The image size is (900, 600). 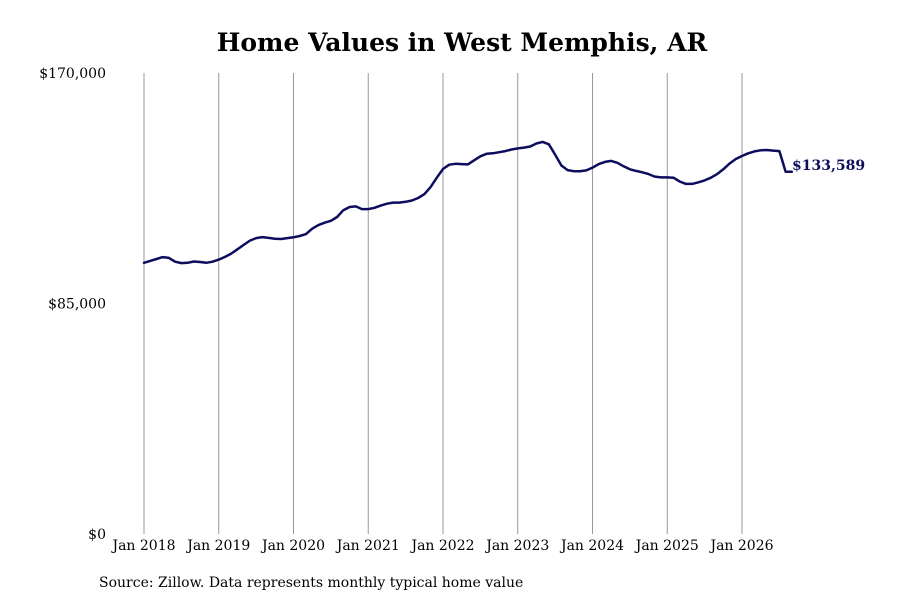 What do you see at coordinates (666, 546) in the screenshot?
I see `x-tick-label: Jan 2025` at bounding box center [666, 546].